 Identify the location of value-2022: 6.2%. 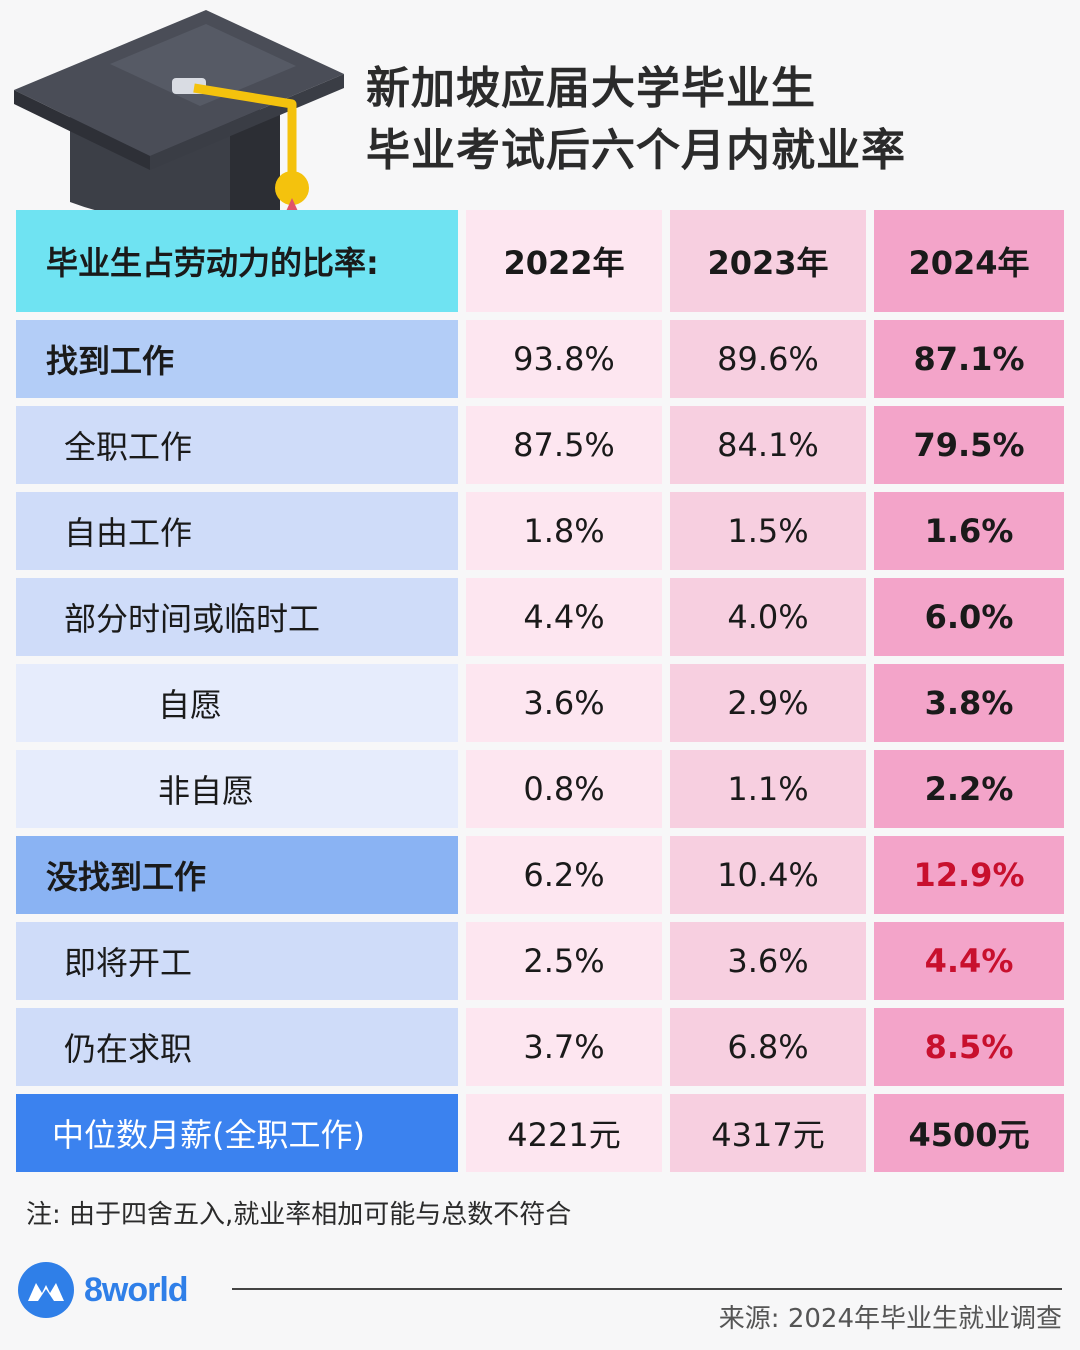
(564, 875).